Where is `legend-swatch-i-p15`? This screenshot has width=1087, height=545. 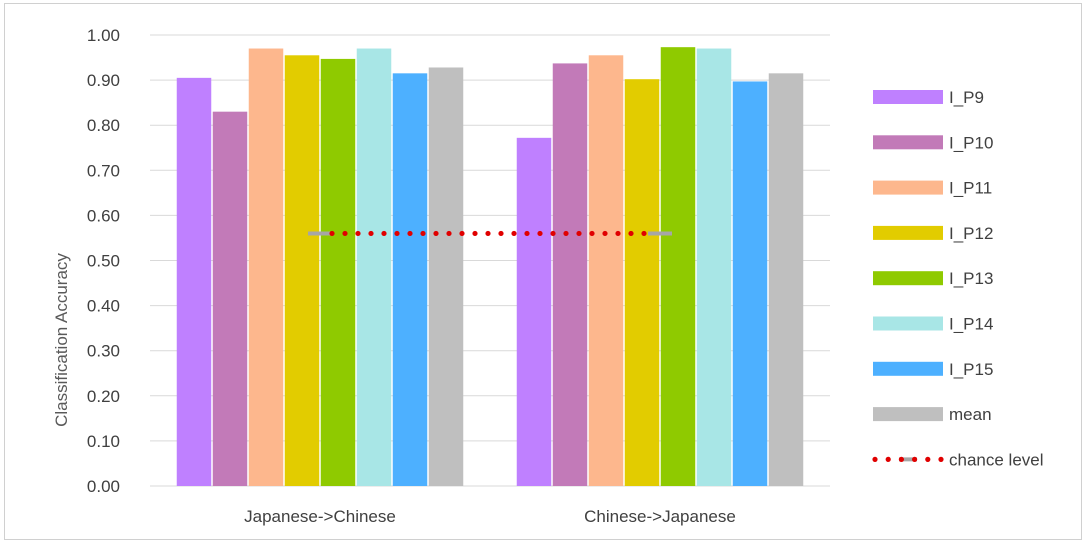
legend-swatch-i-p15 is located at coordinates (908, 368).